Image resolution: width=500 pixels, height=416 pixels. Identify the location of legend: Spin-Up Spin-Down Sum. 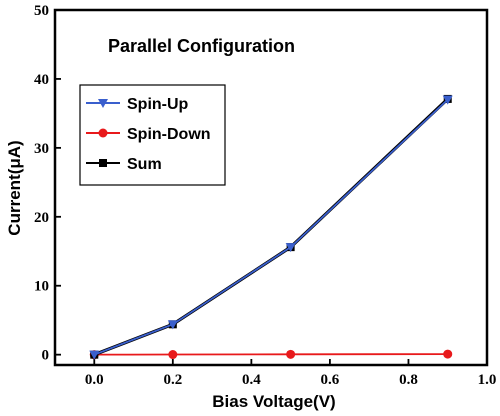
(152, 135).